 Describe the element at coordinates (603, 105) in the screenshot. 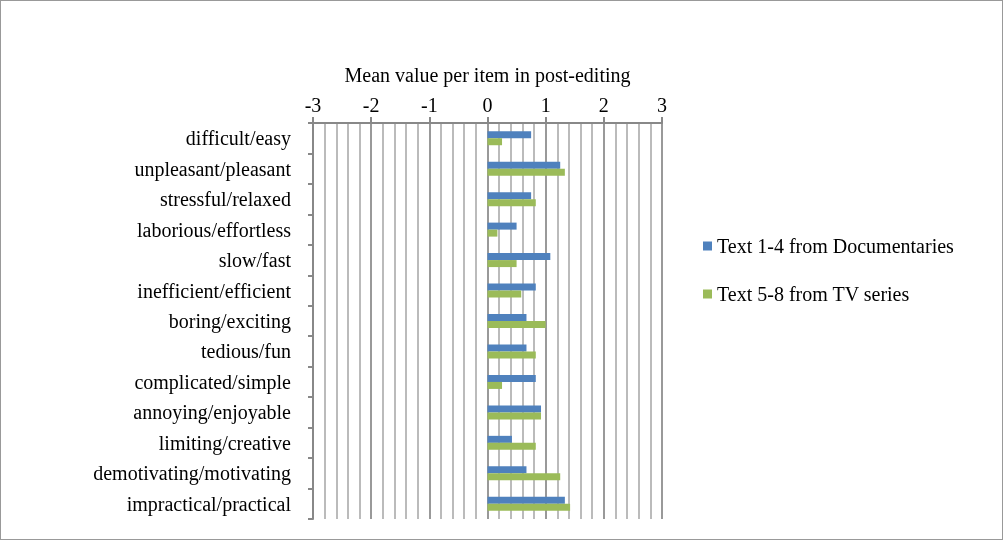

I see `x-tick-label: 2` at that location.